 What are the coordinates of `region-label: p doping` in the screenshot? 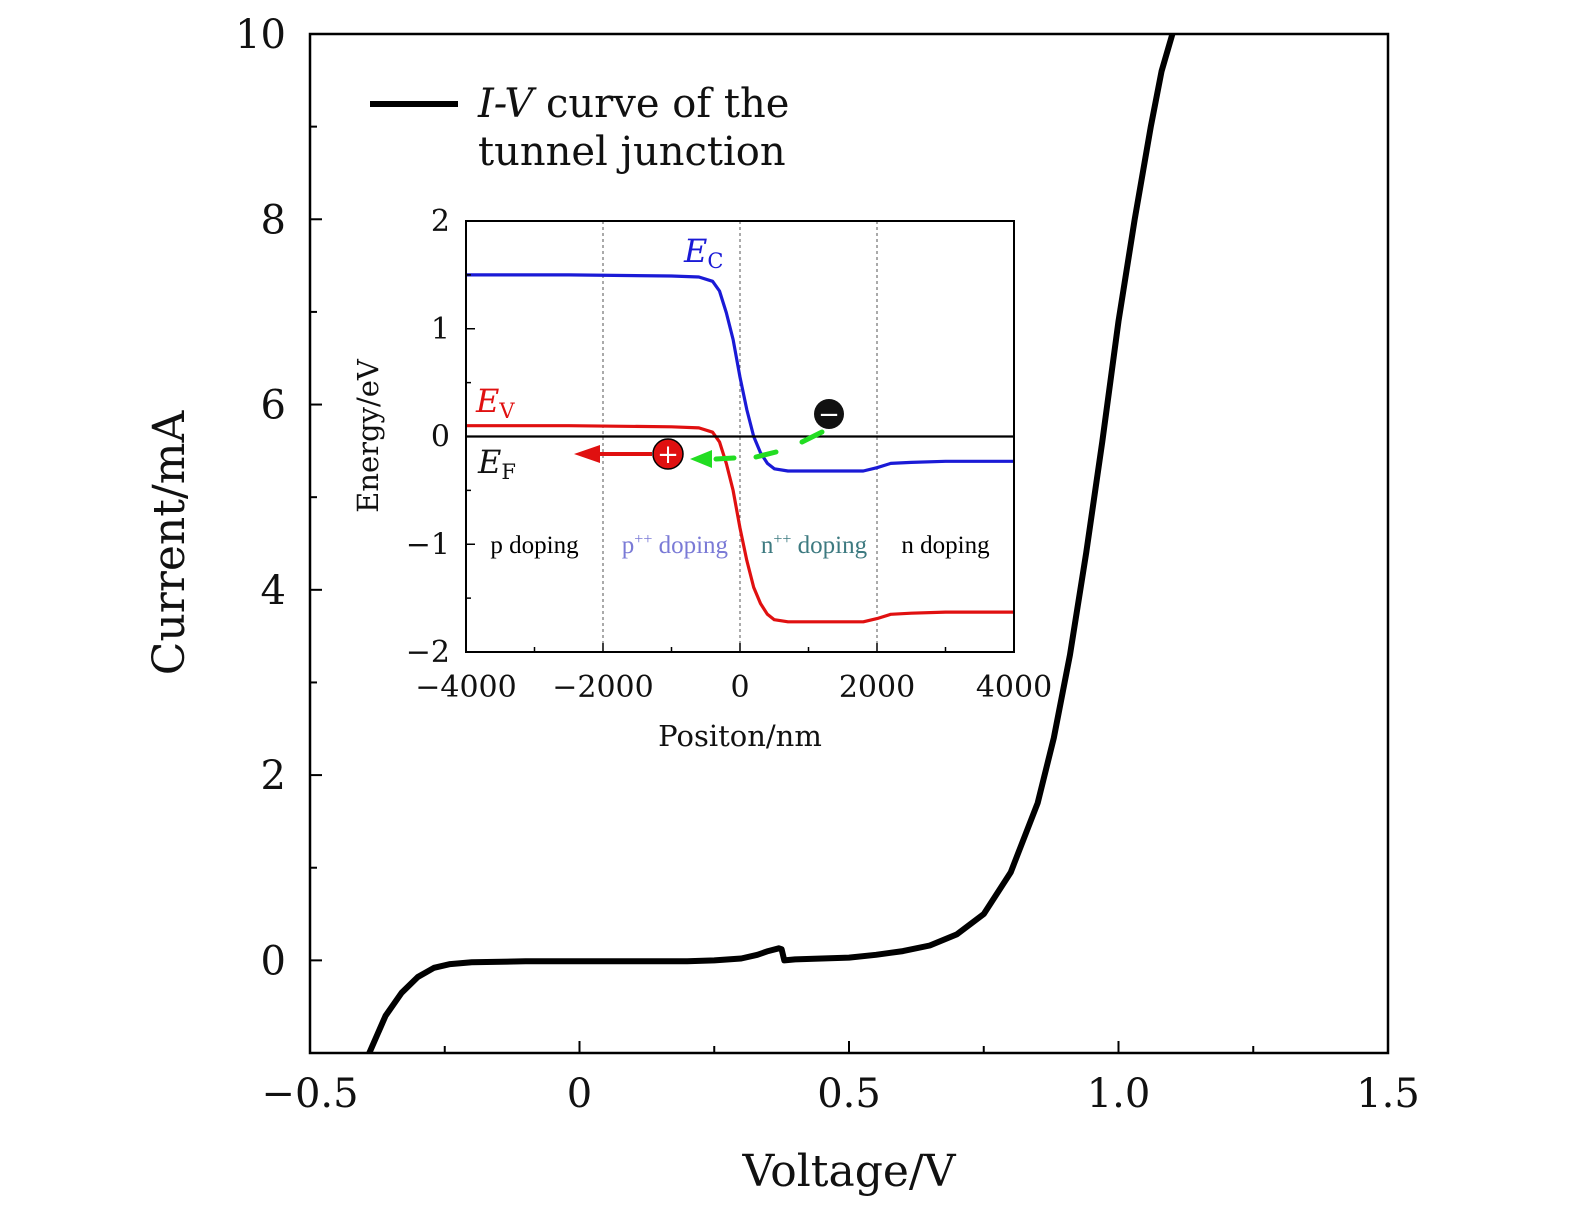 It's located at (534, 545).